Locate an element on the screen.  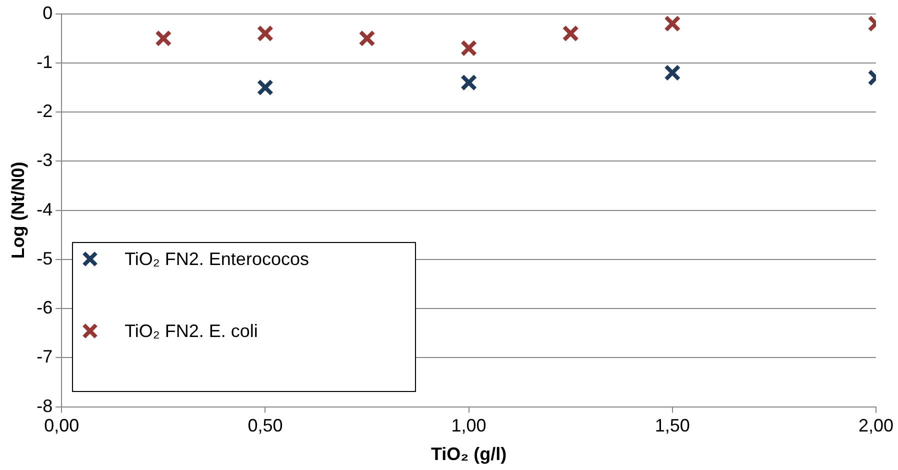
y-tick-label: -6 is located at coordinates (44, 308).